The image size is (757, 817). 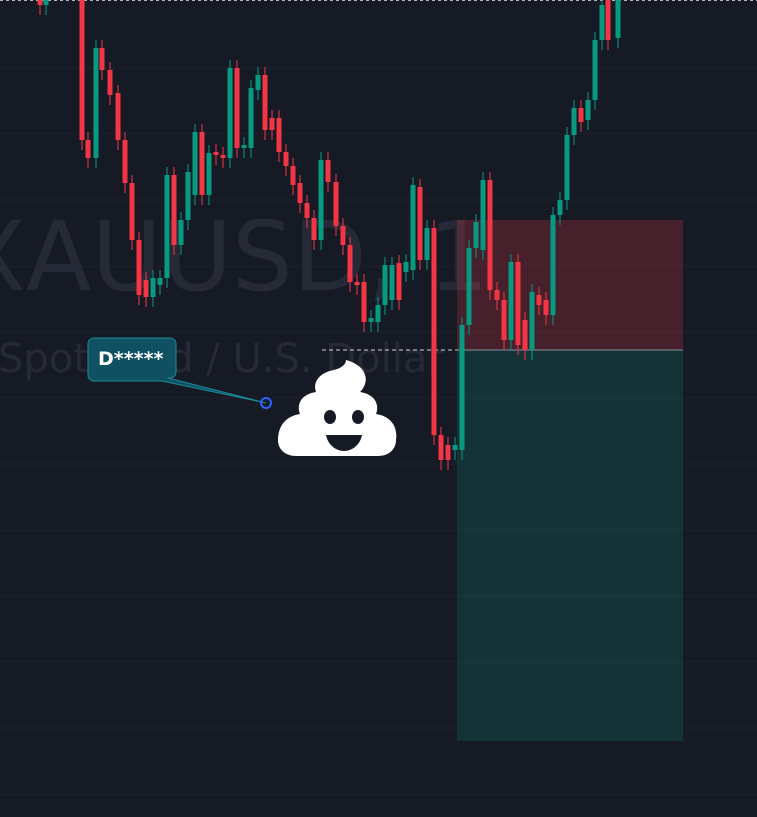 What do you see at coordinates (570, 545) in the screenshot?
I see `target-zone` at bounding box center [570, 545].